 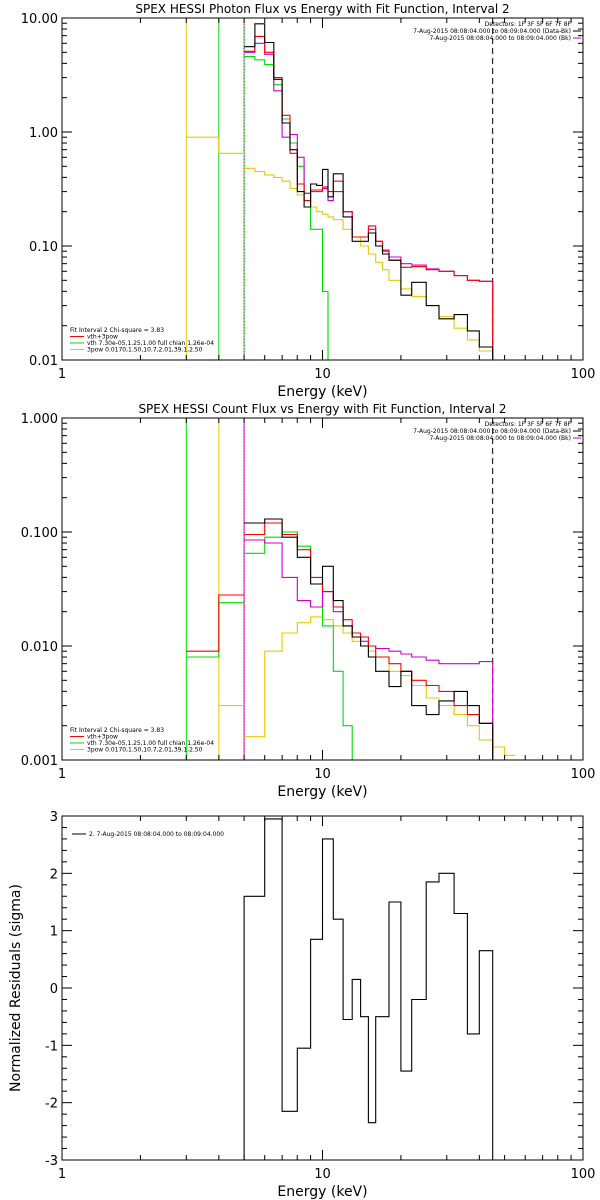 I want to click on y-axis-label: Normalized Residuals (sigma), so click(x=16, y=988).